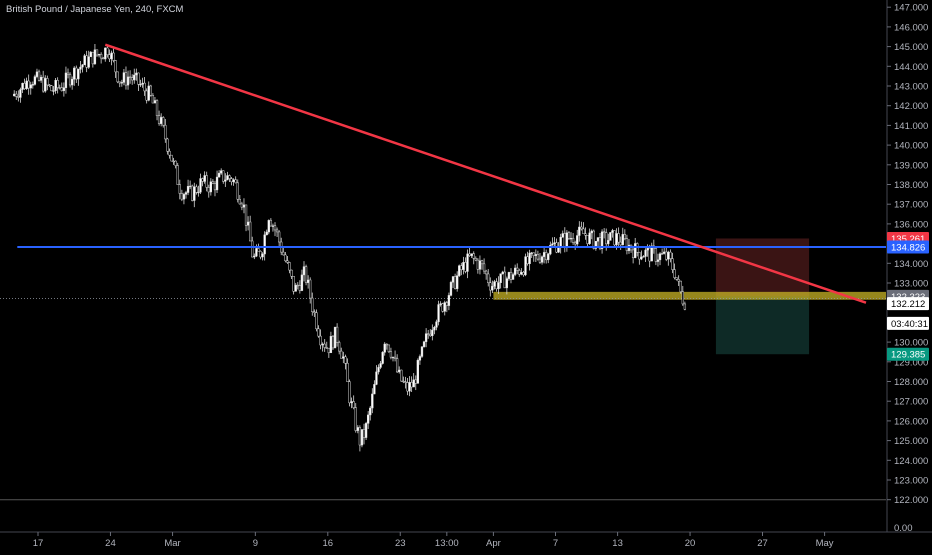 This screenshot has height=555, width=932. Describe the element at coordinates (911, 224) in the screenshot. I see `price-tick-label: 136.000` at that location.